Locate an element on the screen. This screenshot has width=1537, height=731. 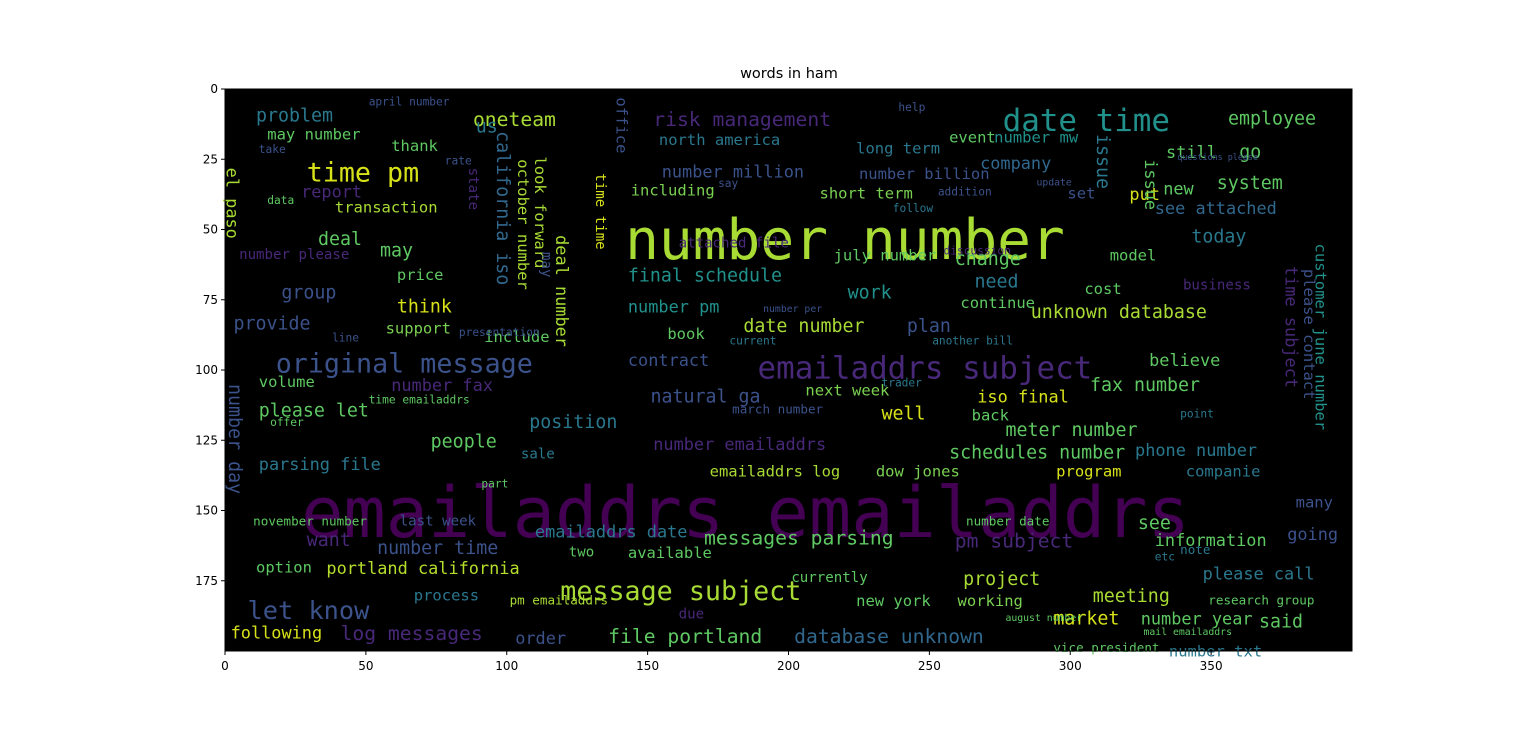
word-141: number date is located at coordinates (1007, 521).